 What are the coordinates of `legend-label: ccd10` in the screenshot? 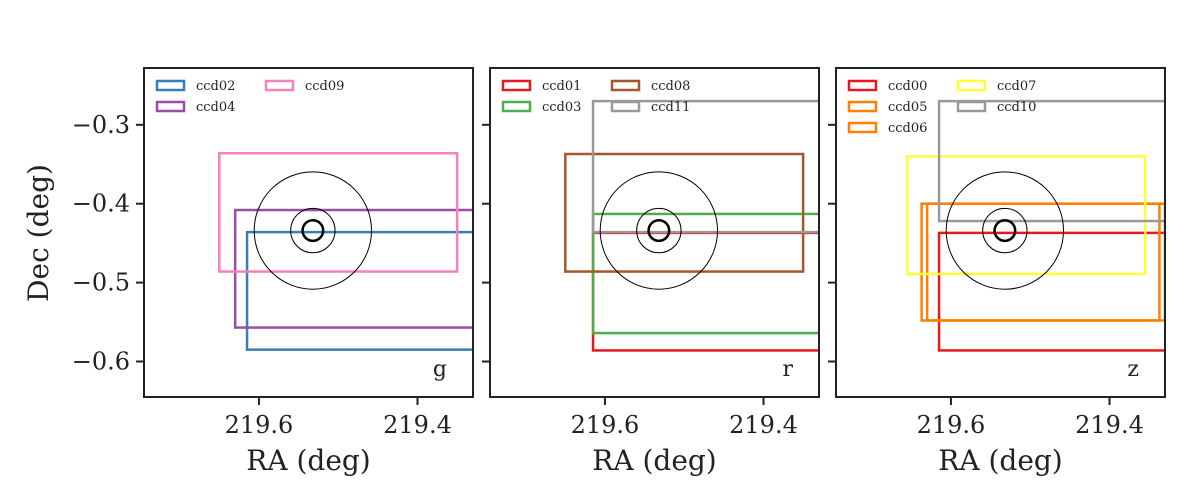 It's located at (1016, 107).